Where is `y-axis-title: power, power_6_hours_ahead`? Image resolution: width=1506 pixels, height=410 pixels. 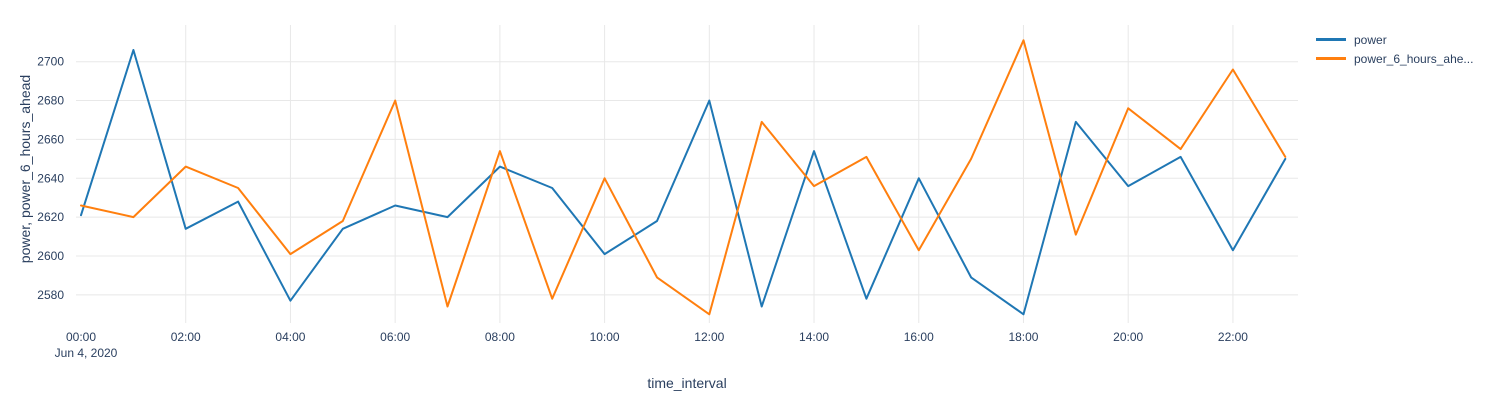
y-axis-title: power, power_6_hours_ahead is located at coordinates (25, 169).